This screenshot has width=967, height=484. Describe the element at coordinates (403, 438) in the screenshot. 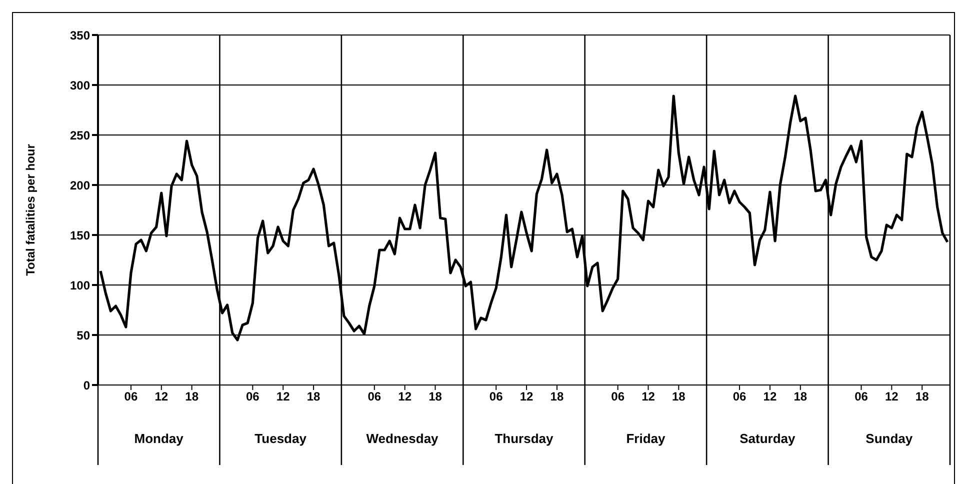

I see `text: Wednesday` at that location.